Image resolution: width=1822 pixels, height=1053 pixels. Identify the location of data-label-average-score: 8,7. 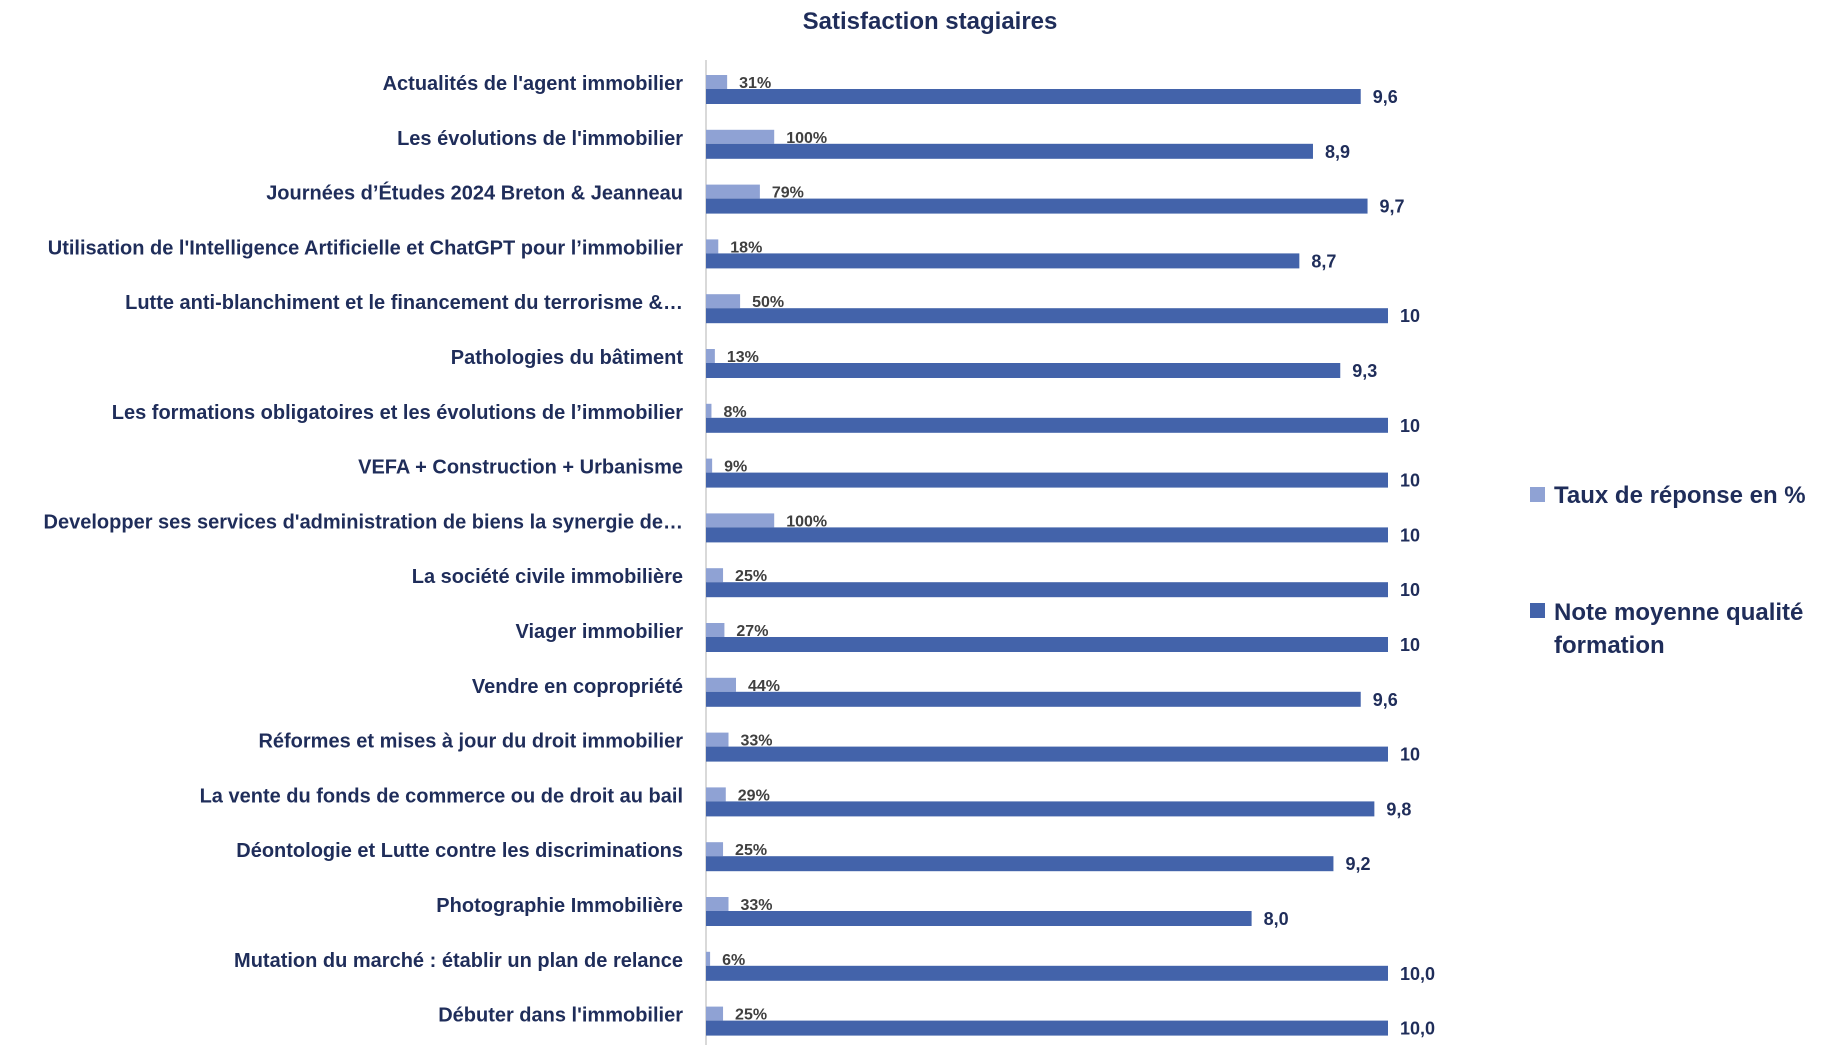
(1323, 261).